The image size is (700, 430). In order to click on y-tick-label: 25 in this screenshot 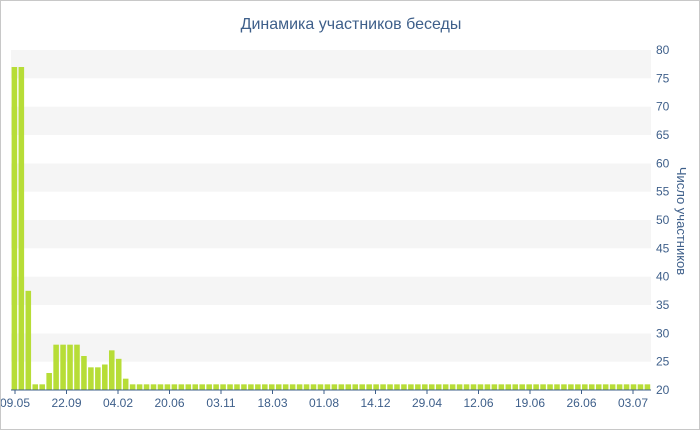, I will do `click(663, 362)`.